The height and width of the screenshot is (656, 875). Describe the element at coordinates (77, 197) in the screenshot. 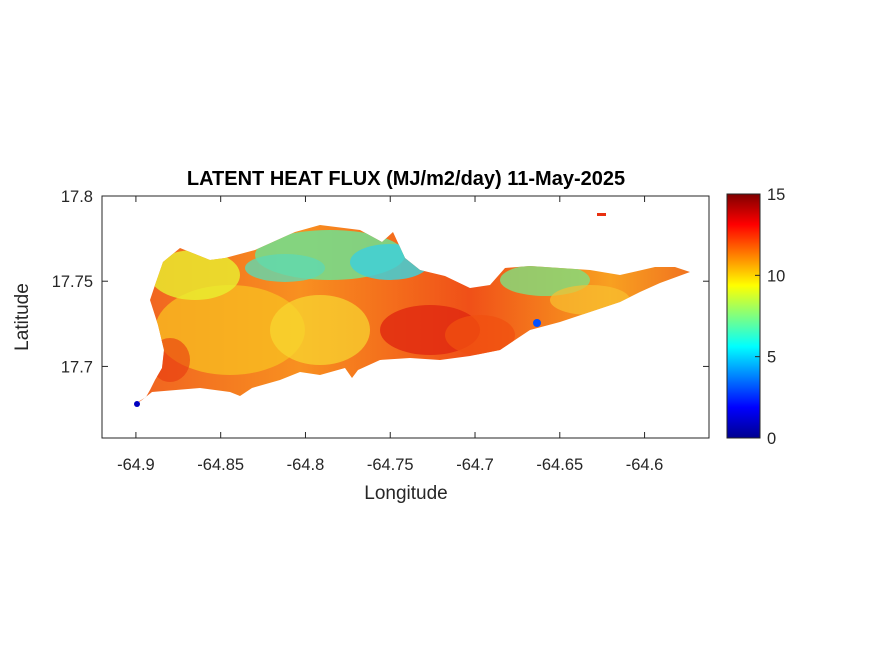

I see `y-tick-label: 17.8` at that location.